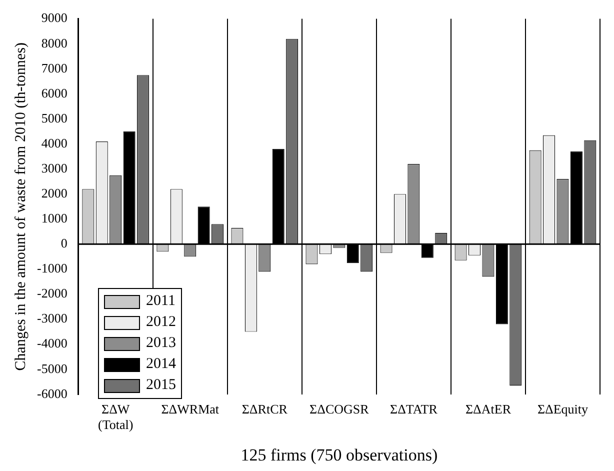 The height and width of the screenshot is (471, 614). What do you see at coordinates (340, 409) in the screenshot?
I see `x-tick-label: ΣΔCOGSR` at bounding box center [340, 409].